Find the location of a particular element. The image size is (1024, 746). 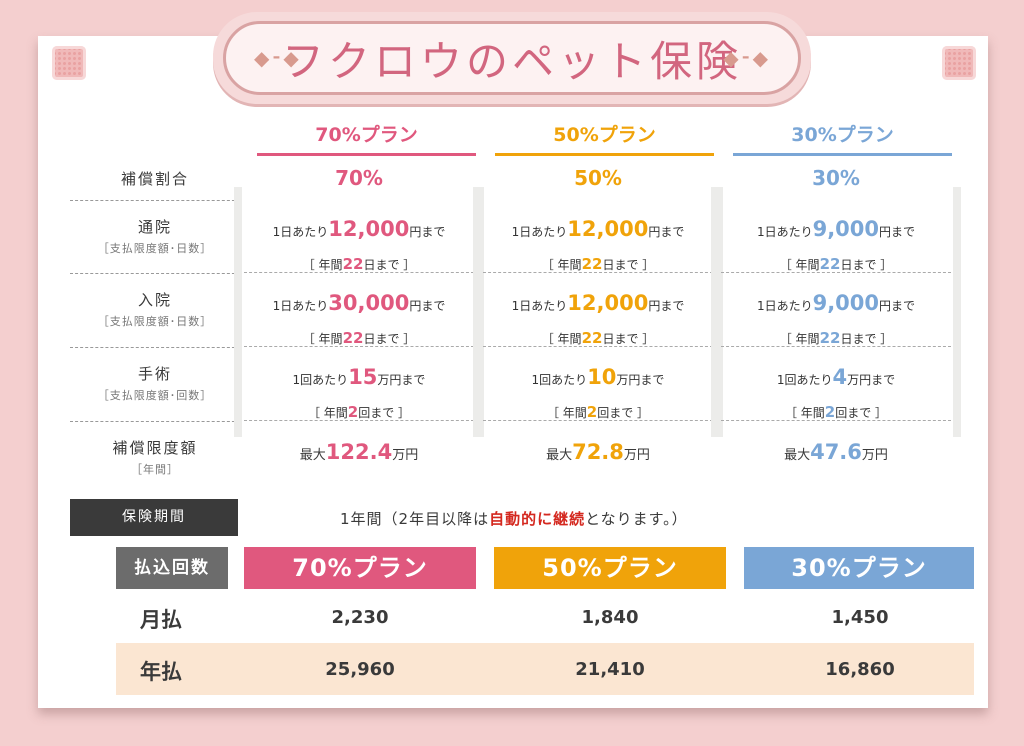

cell-tsuin-amount: 1日あたり12,000円まで is located at coordinates (598, 230).